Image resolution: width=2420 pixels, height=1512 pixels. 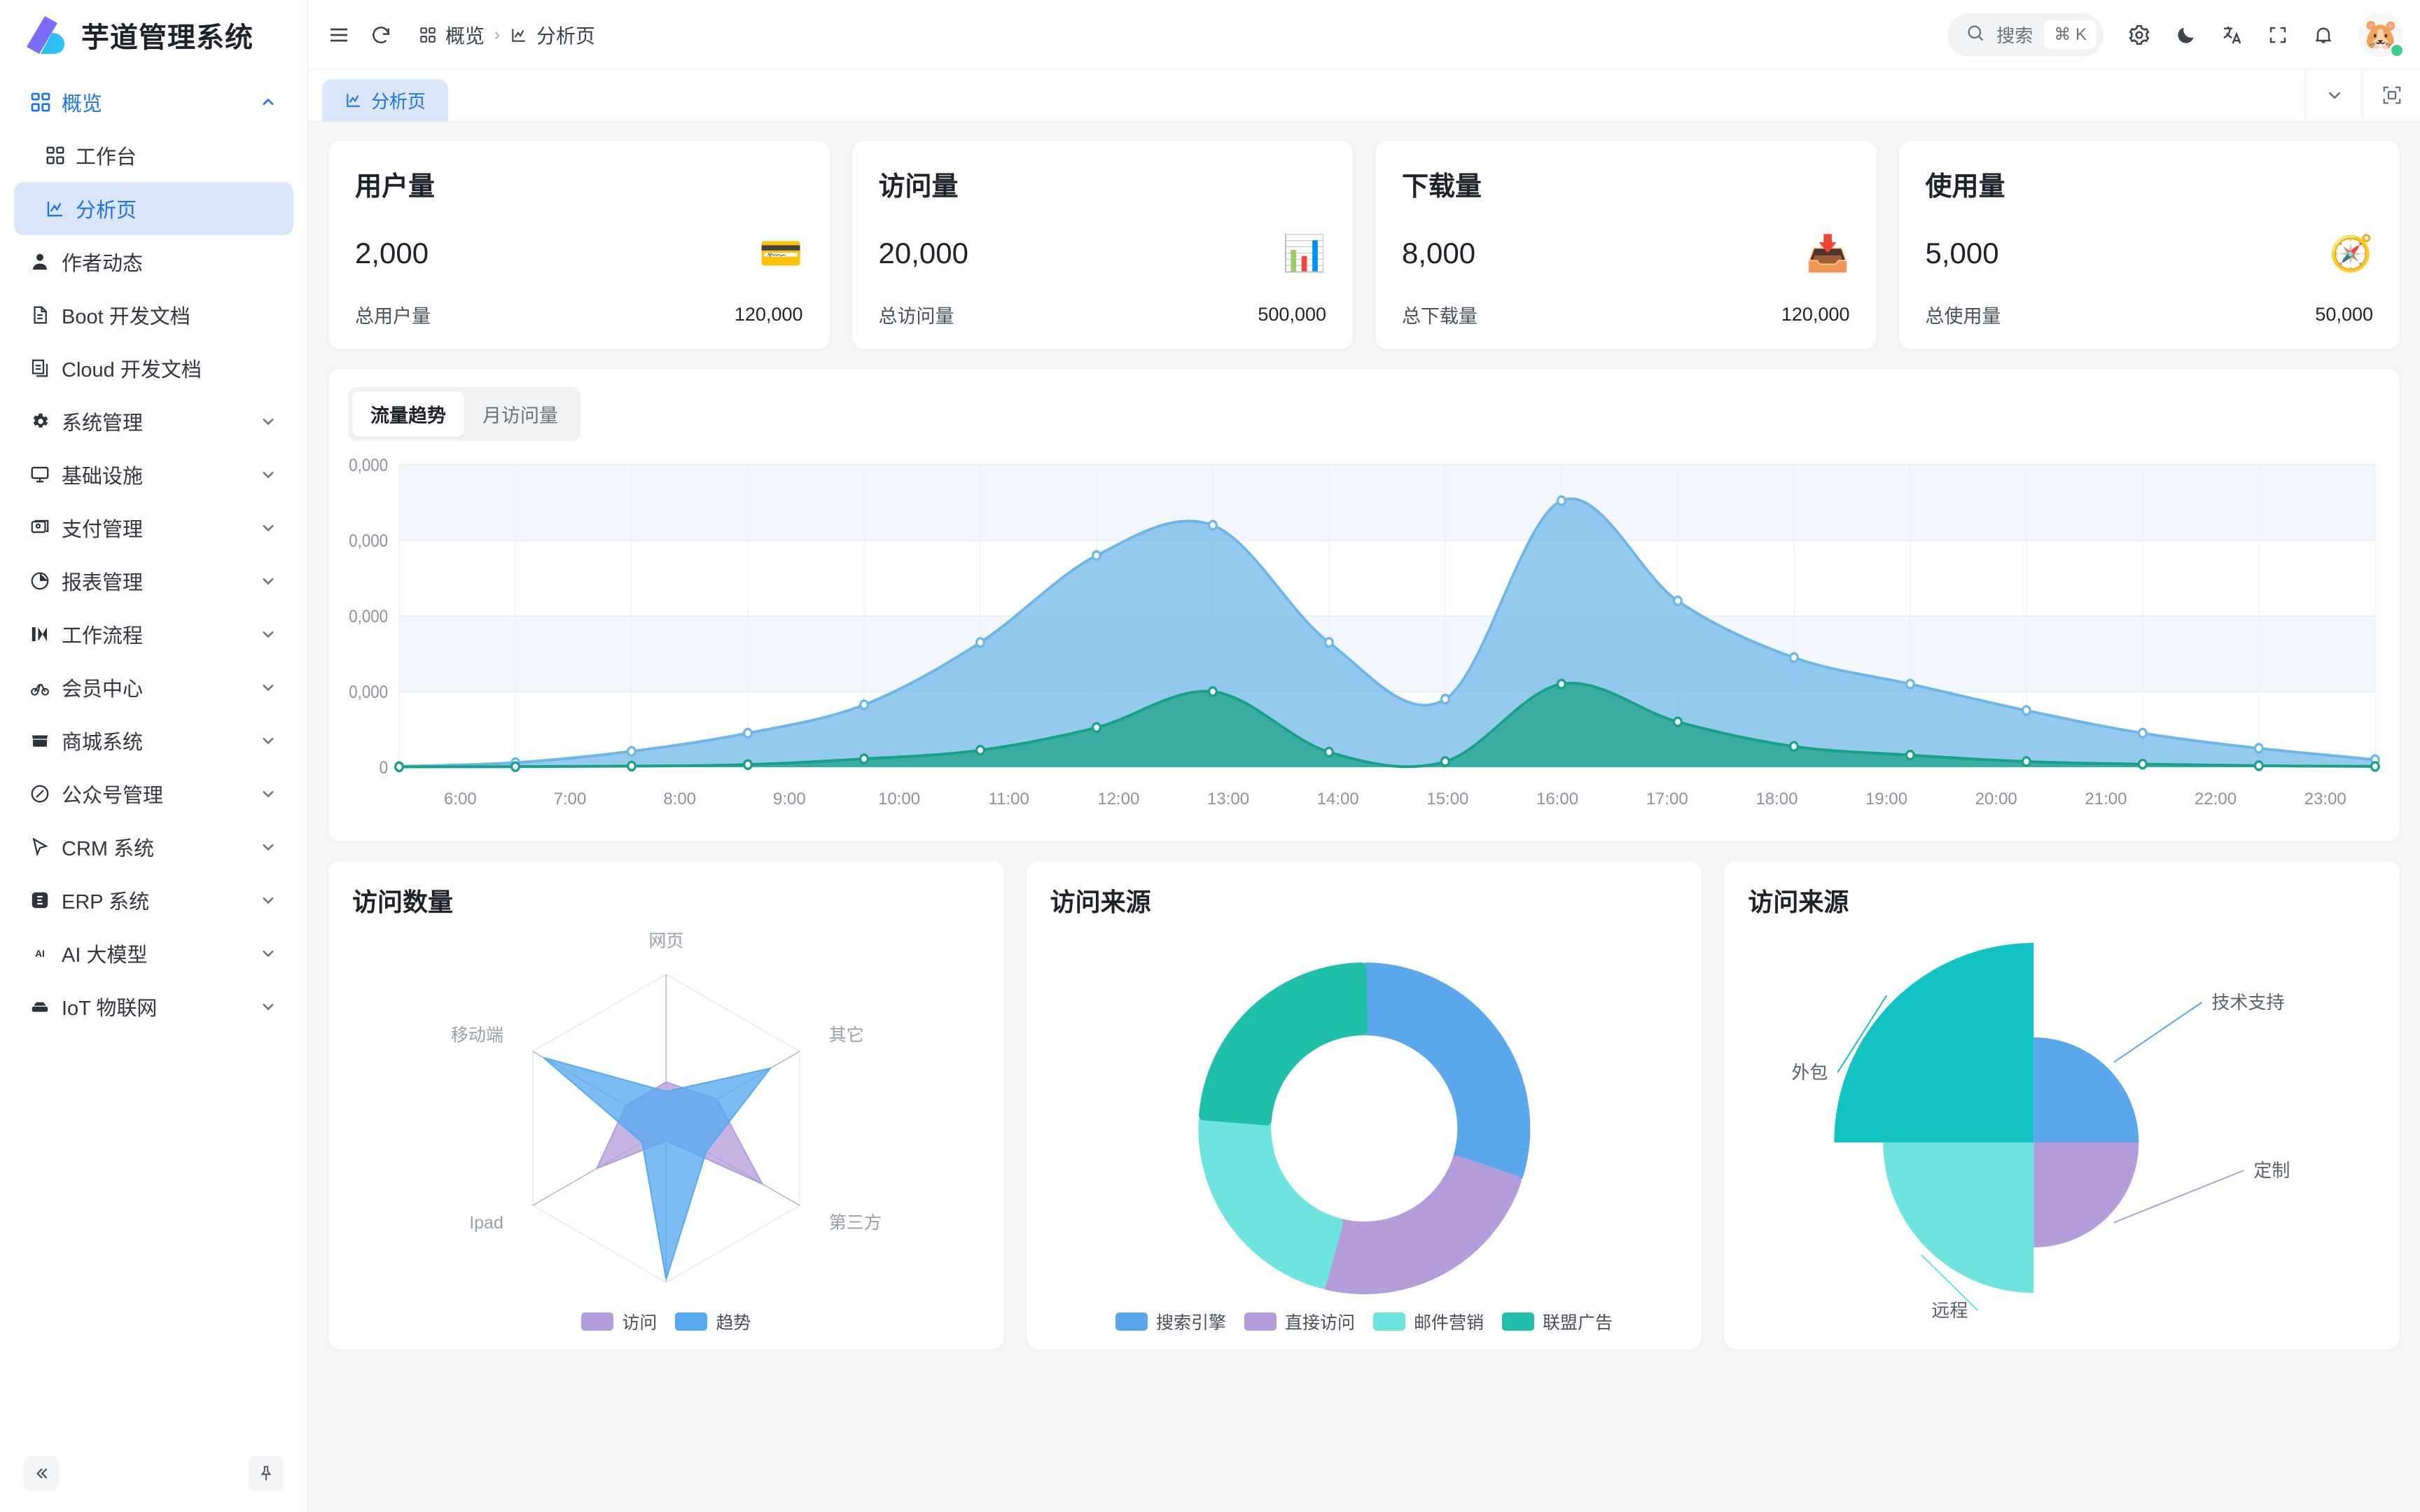 I want to click on sidebar-item-erp: ERP 系统, so click(x=153, y=900).